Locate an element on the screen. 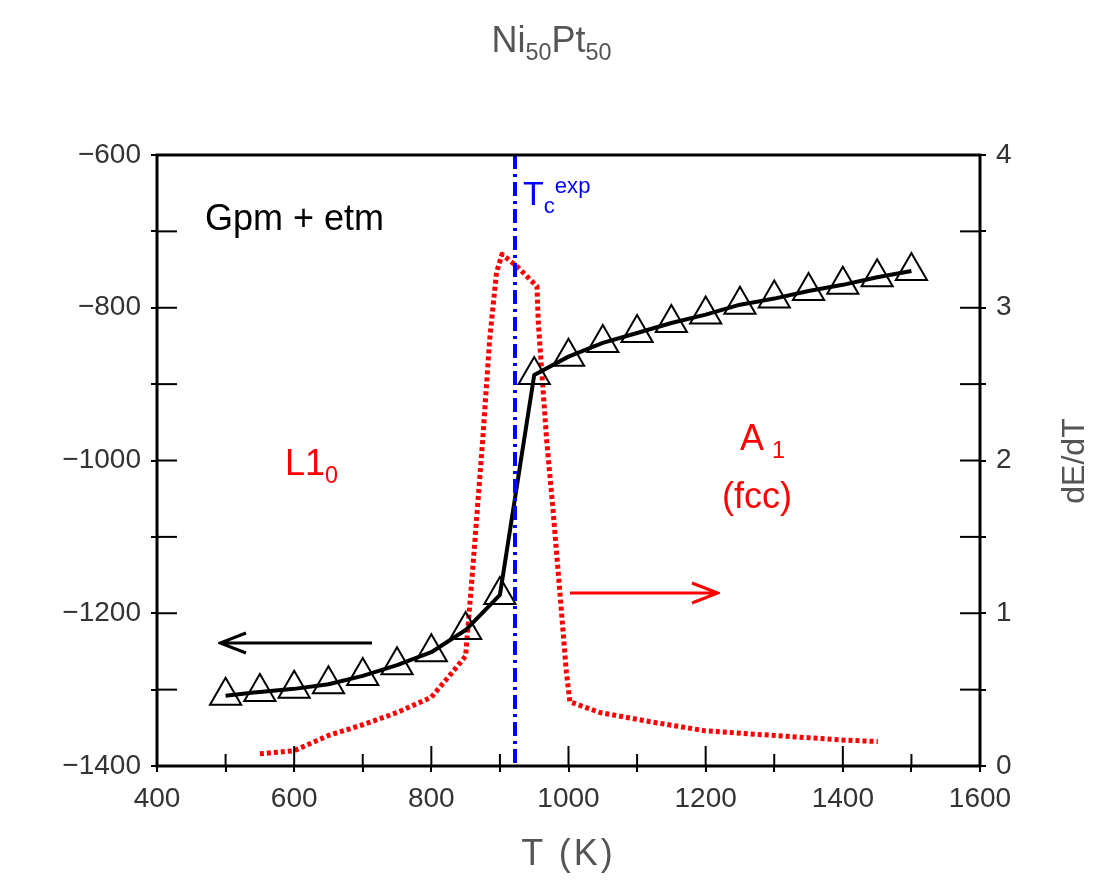 The image size is (1103, 890). x-tick-label: 1400 is located at coordinates (842, 797).